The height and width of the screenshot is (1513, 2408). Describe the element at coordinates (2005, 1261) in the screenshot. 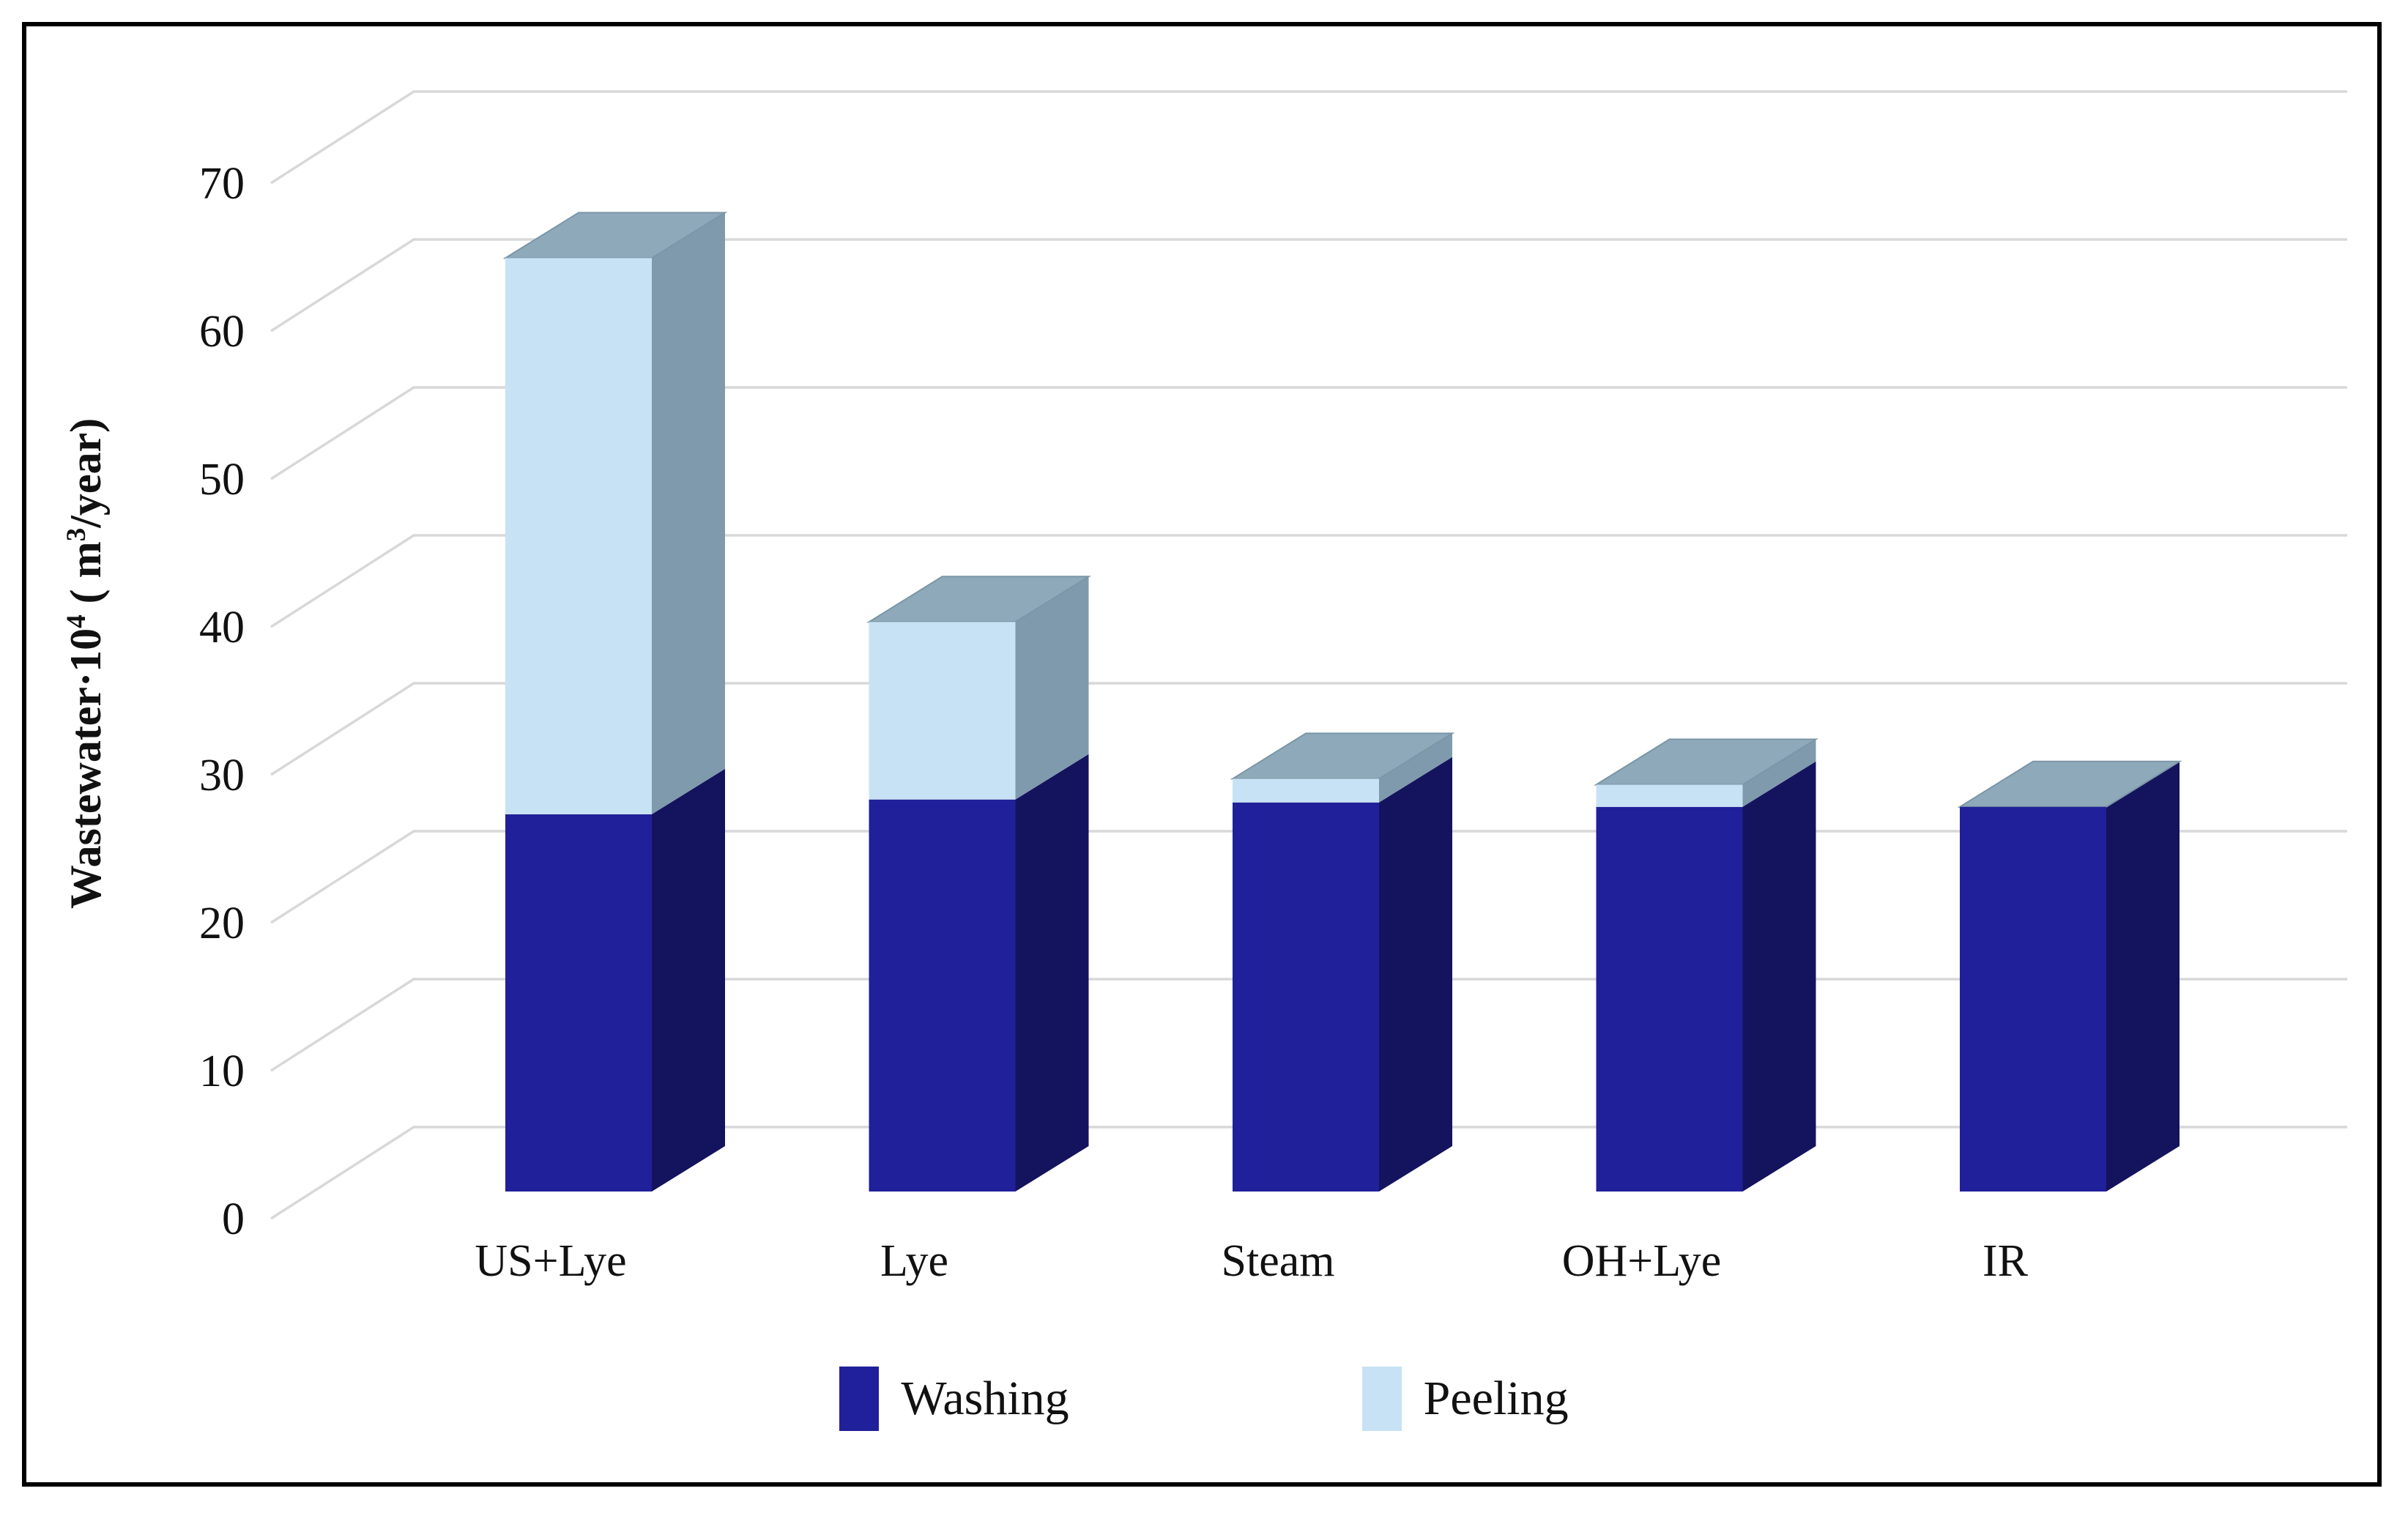

I see `x-category-label: IR` at that location.